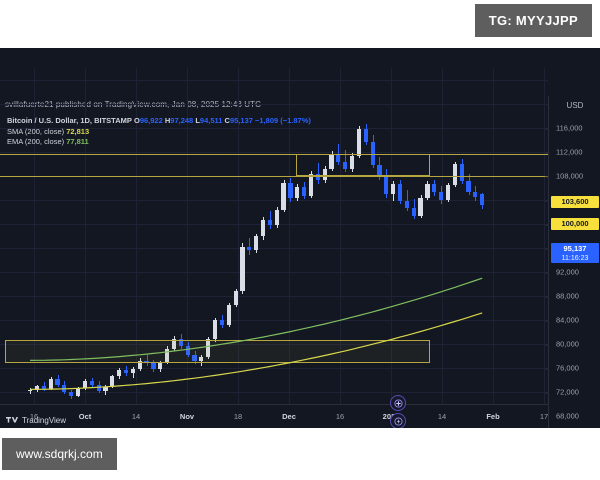  I want to click on price-tick: 108,000, so click(572, 176).